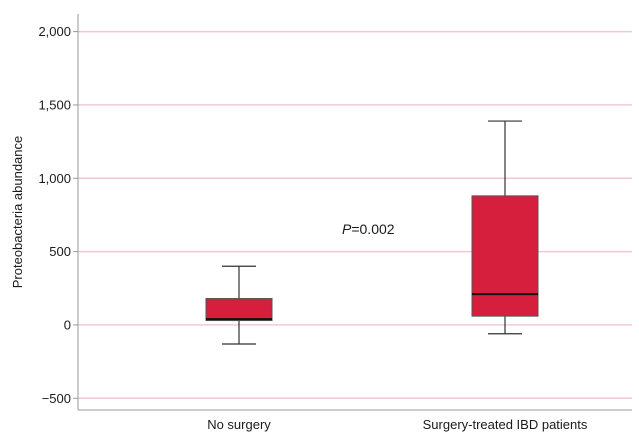  Describe the element at coordinates (347, 229) in the screenshot. I see `p-value-symbol: P` at that location.